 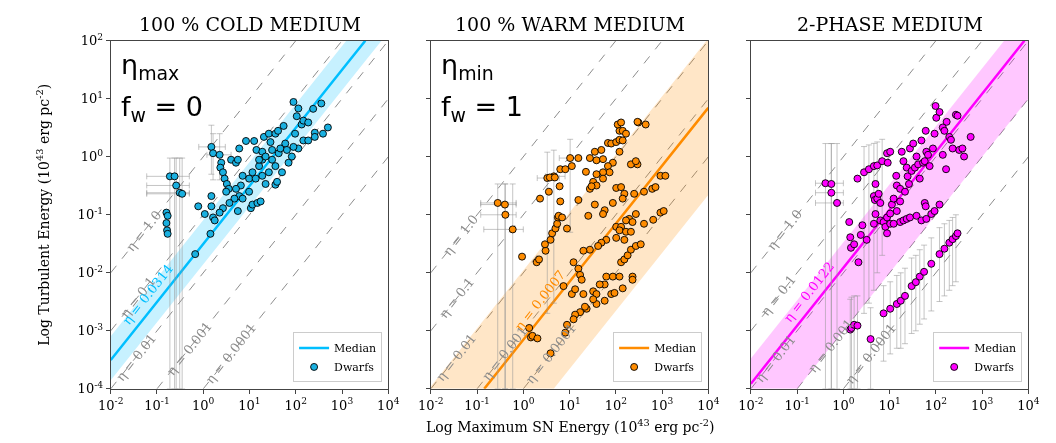 I want to click on y-tick-label: 10$^{-1}$, so click(x=90, y=214).